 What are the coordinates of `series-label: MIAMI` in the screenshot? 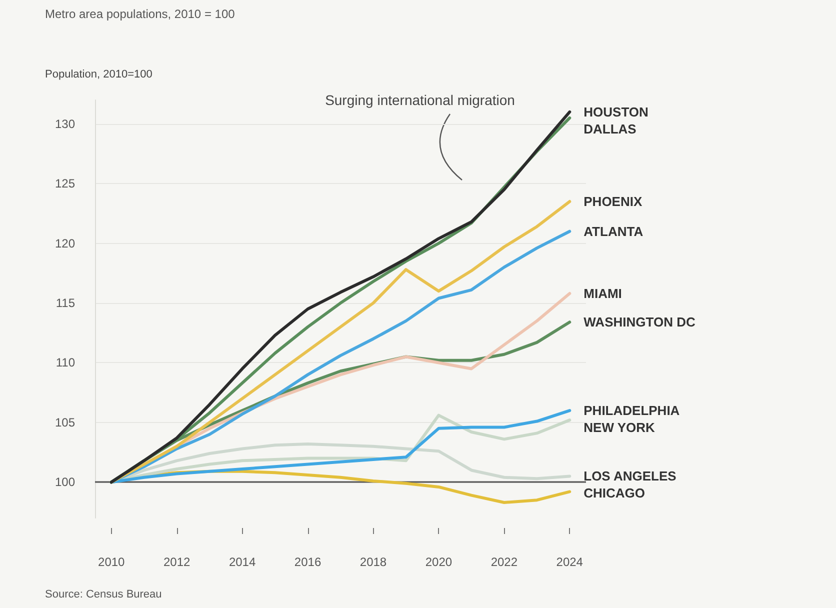 It's located at (603, 293).